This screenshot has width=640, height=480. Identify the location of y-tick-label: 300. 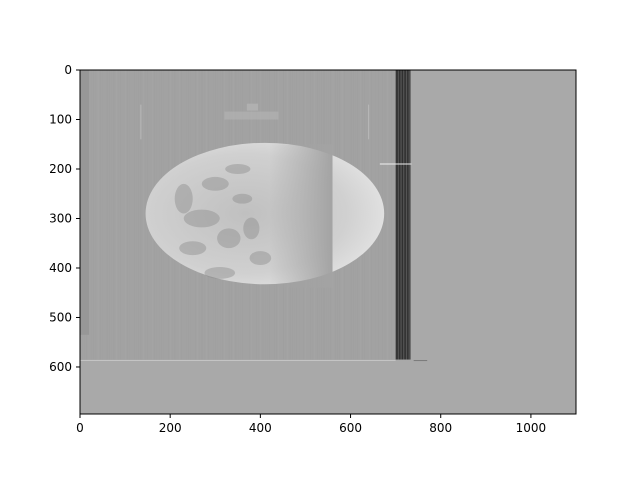
(60, 218).